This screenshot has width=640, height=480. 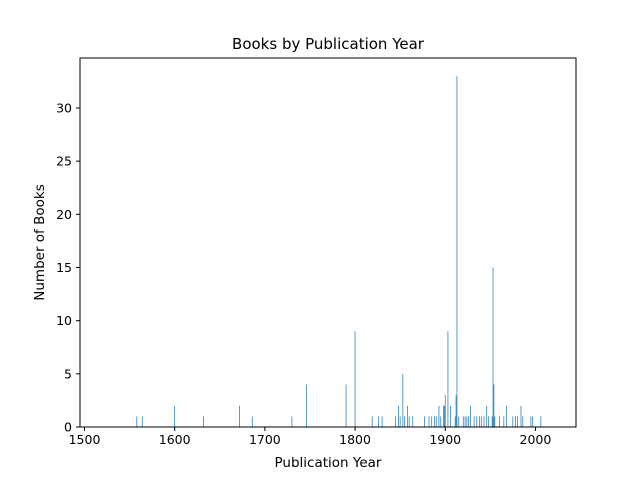 What do you see at coordinates (451, 416) in the screenshot?
I see `bar-1906` at bounding box center [451, 416].